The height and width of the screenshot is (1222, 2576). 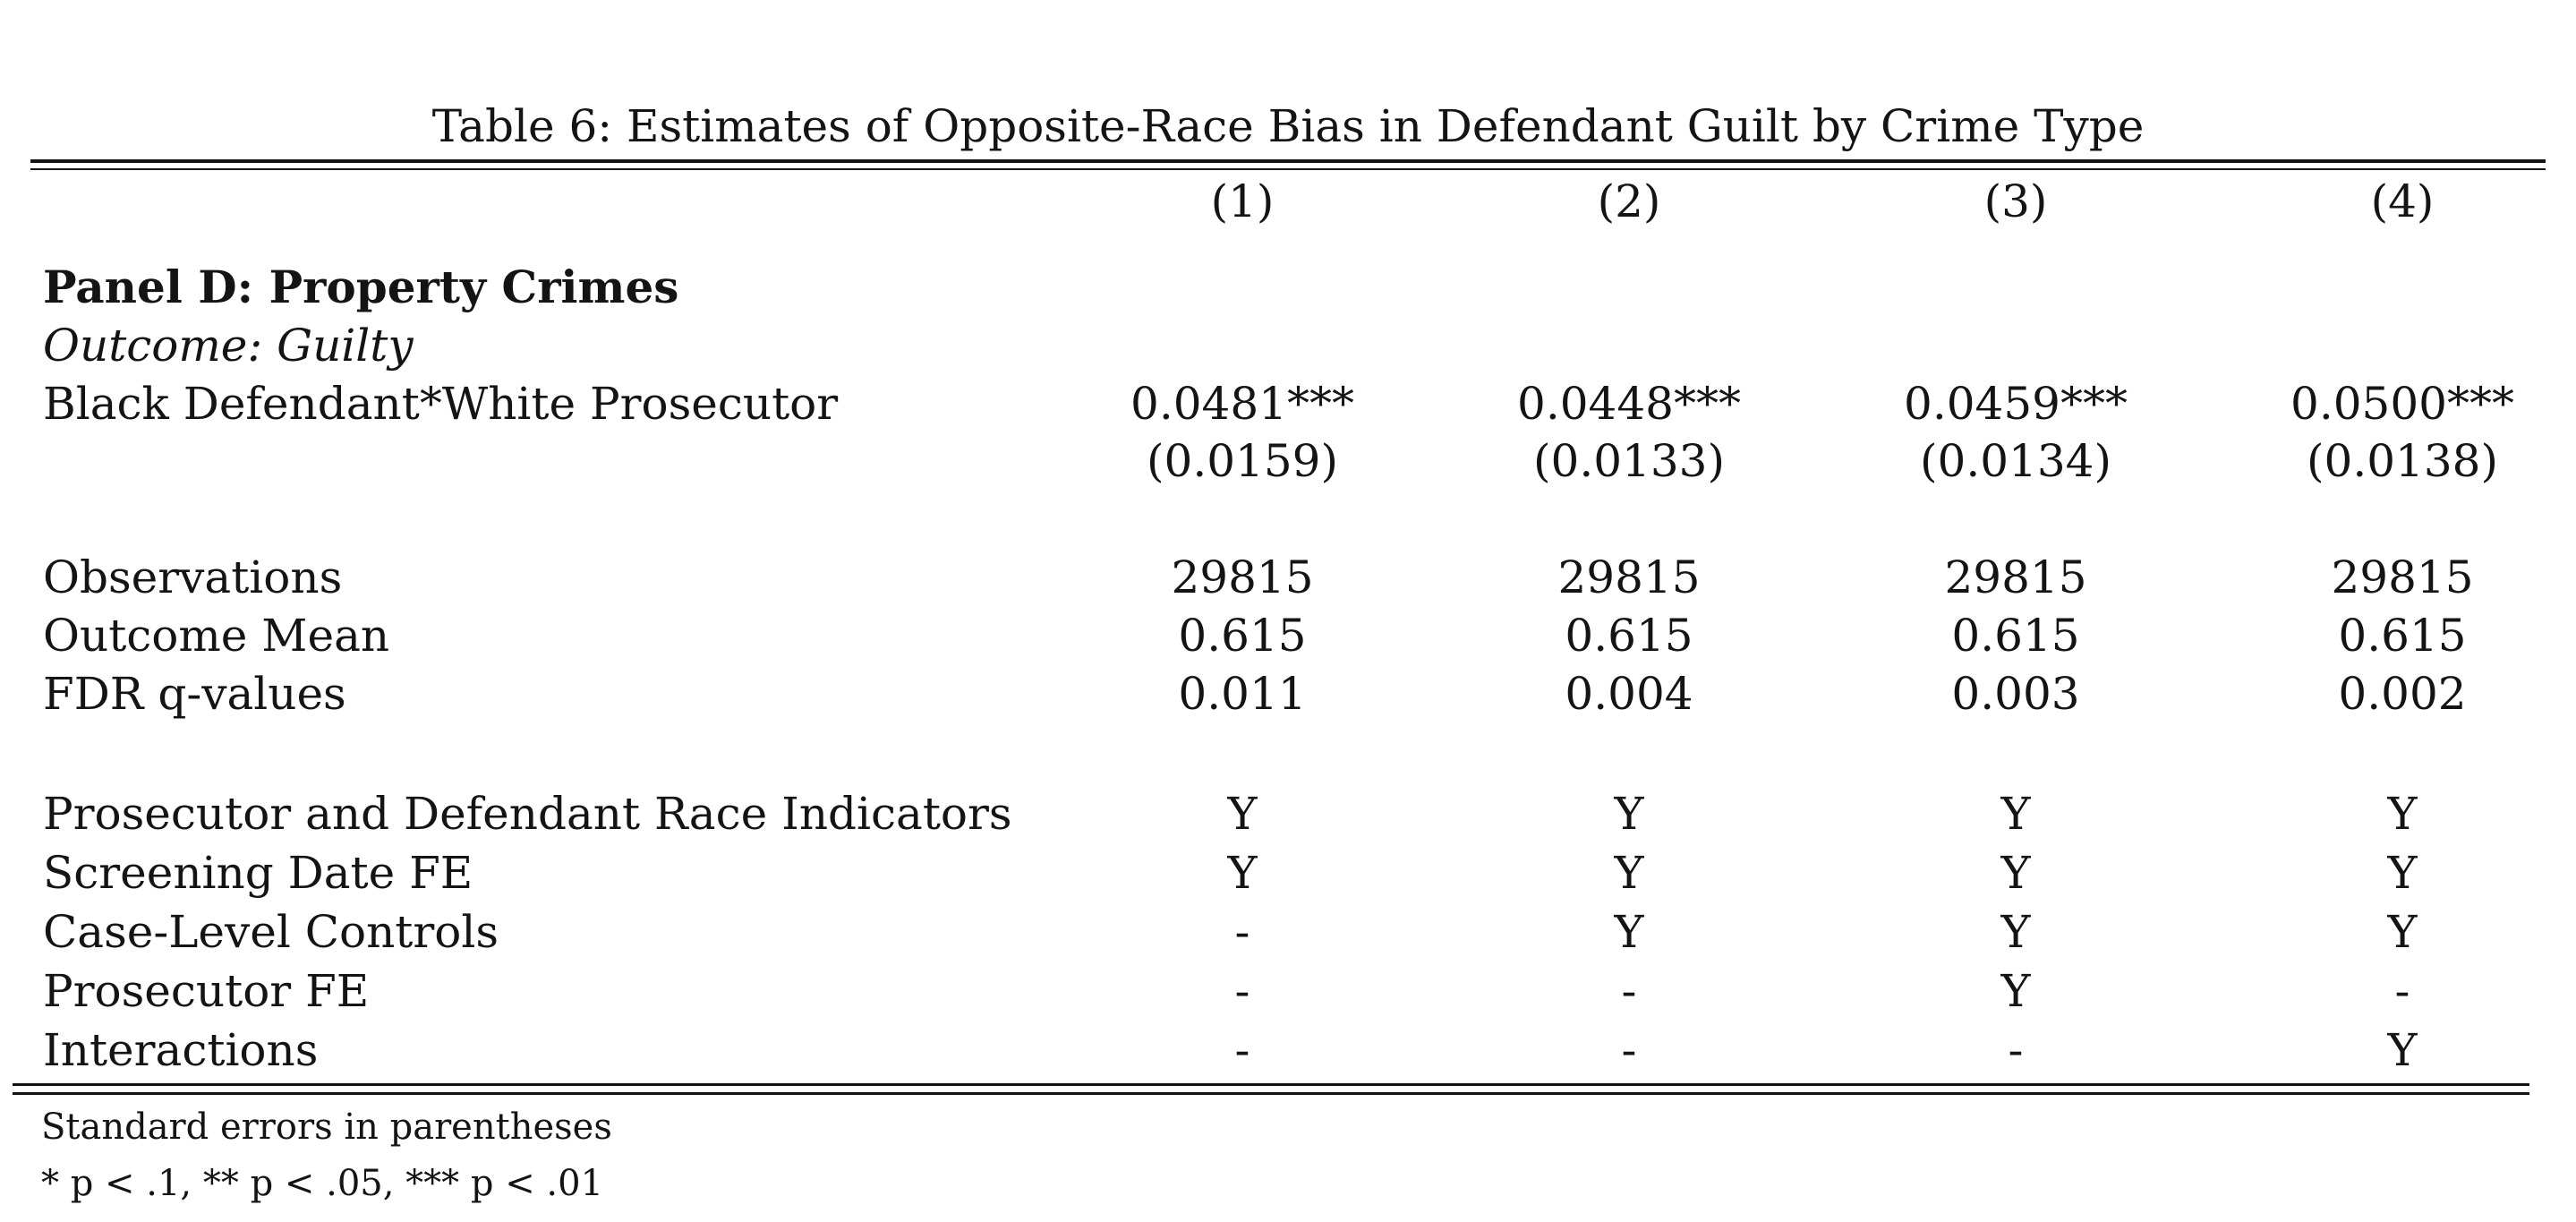 What do you see at coordinates (1288, 287) in the screenshot?
I see `panel-title-row: Panel D: Property Crimes` at bounding box center [1288, 287].